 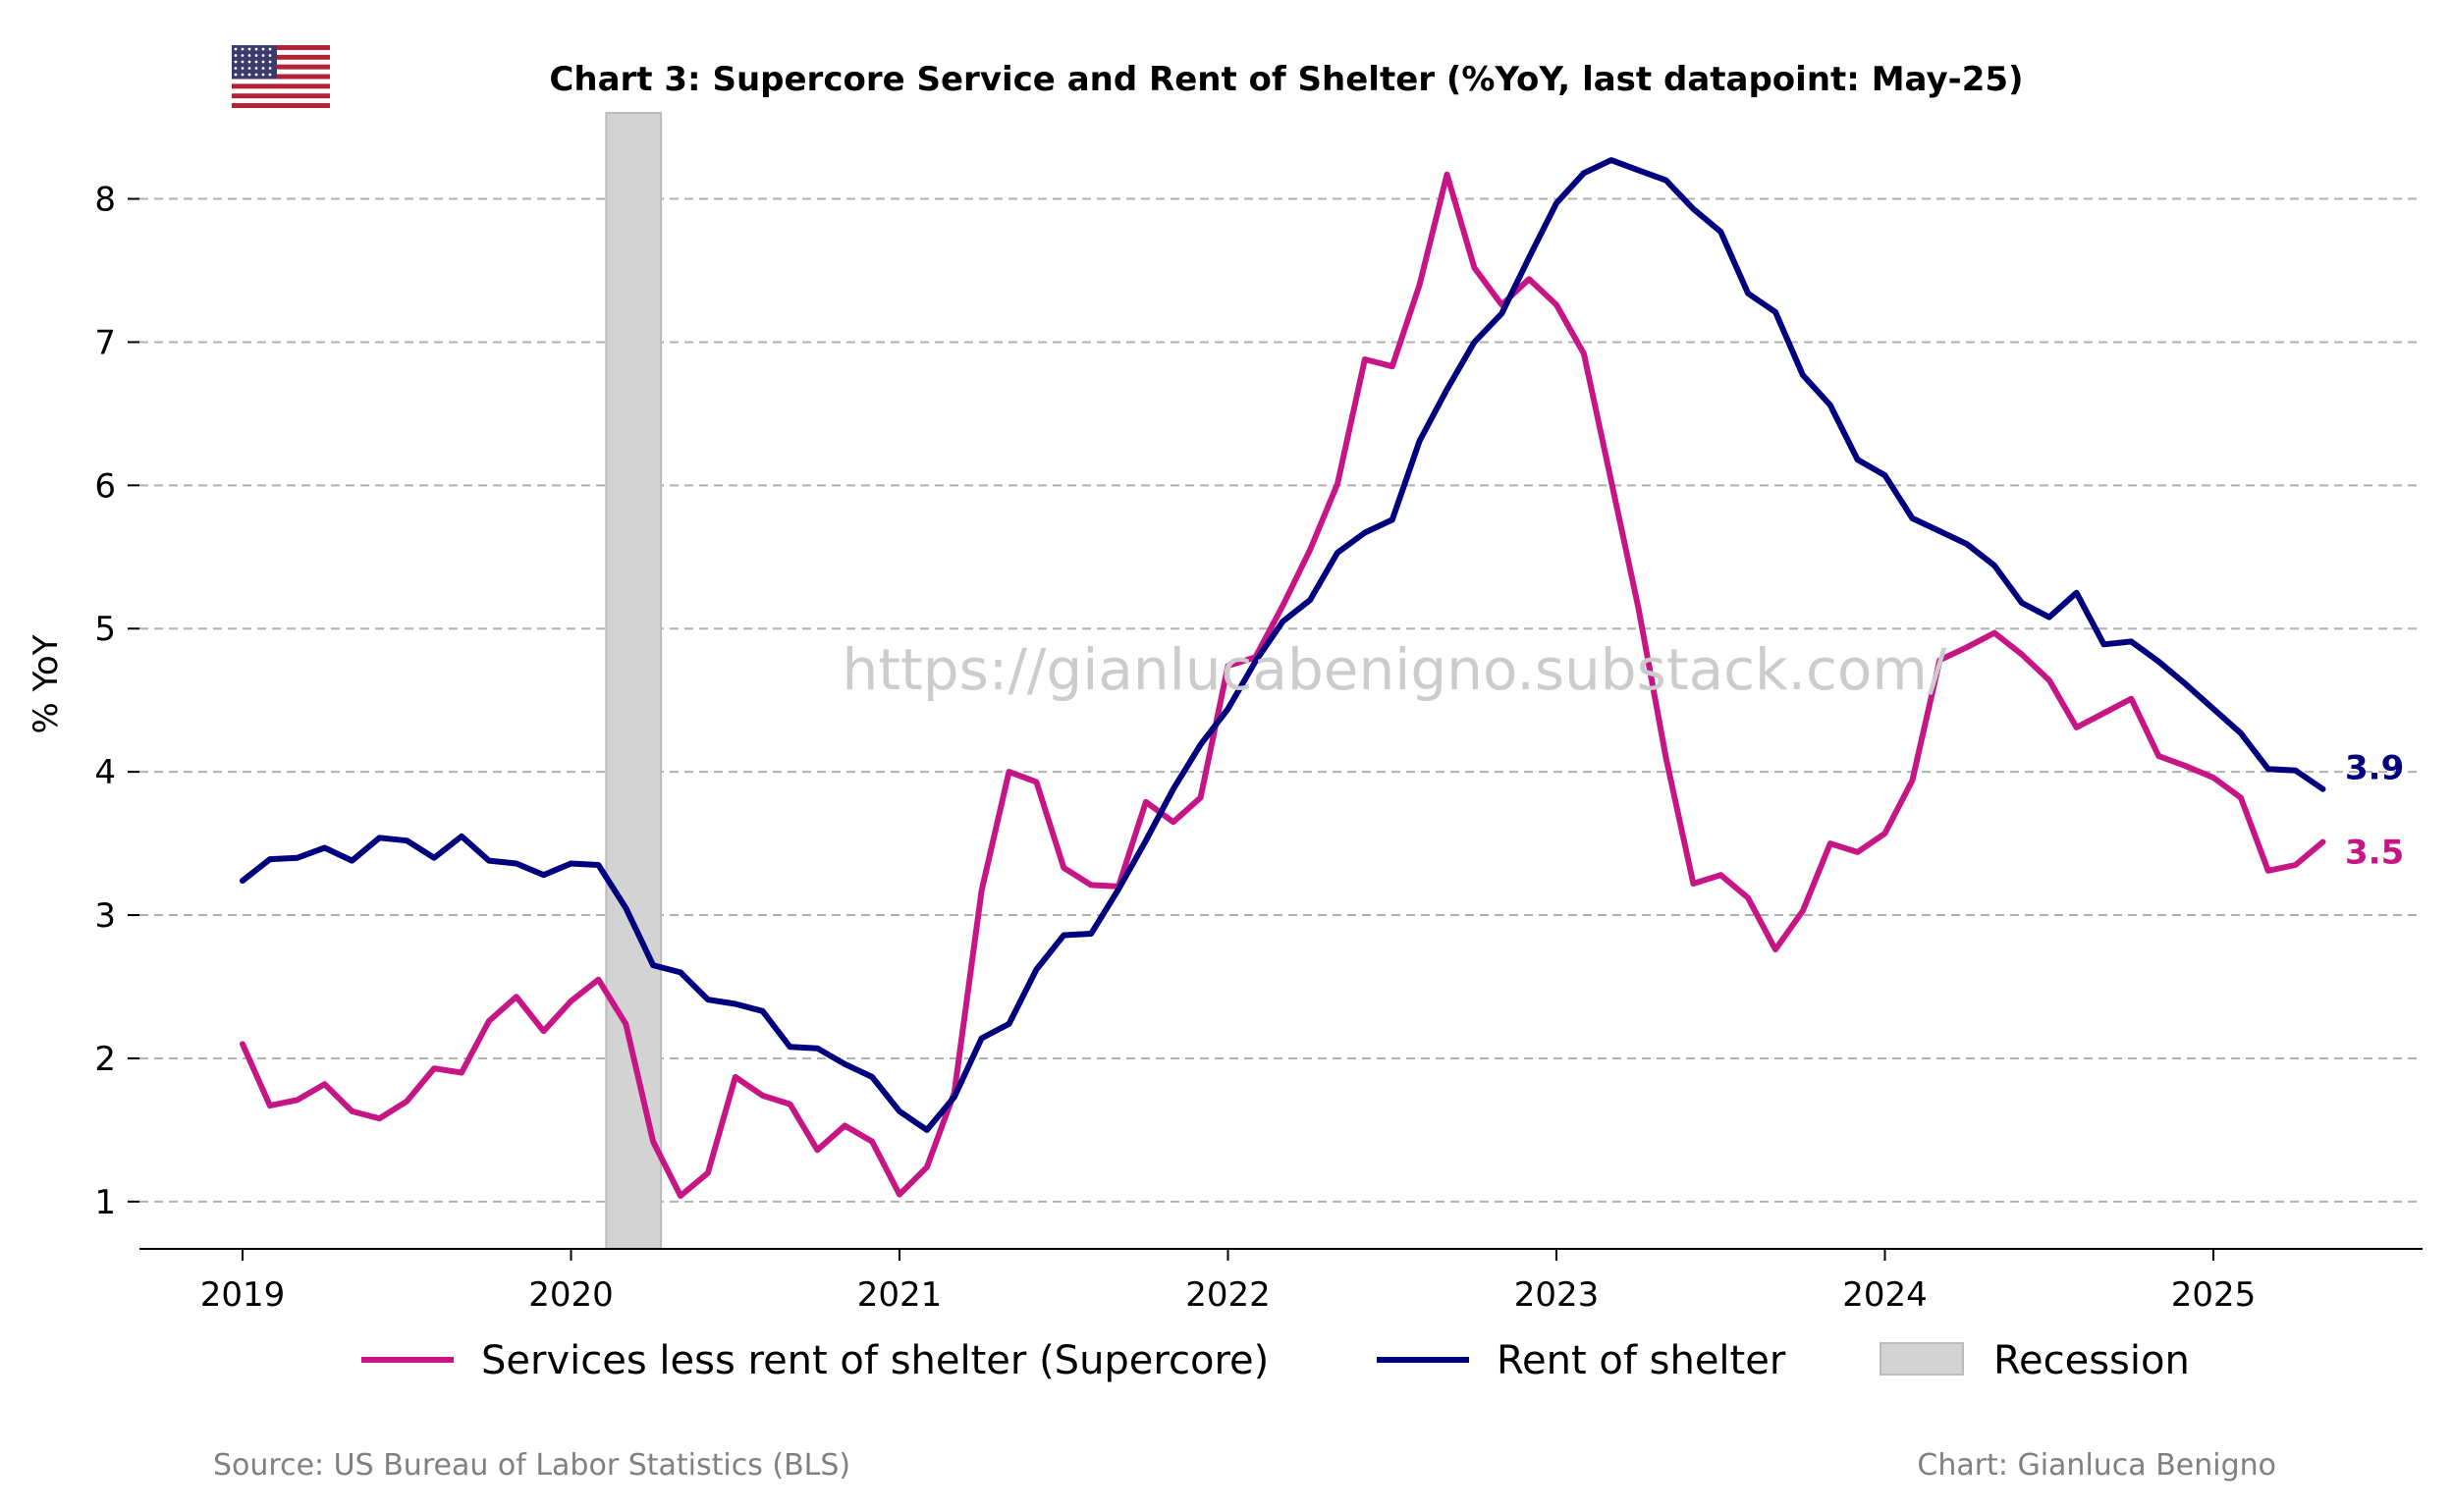 What do you see at coordinates (900, 1295) in the screenshot?
I see `x-tick-label: 2021` at bounding box center [900, 1295].